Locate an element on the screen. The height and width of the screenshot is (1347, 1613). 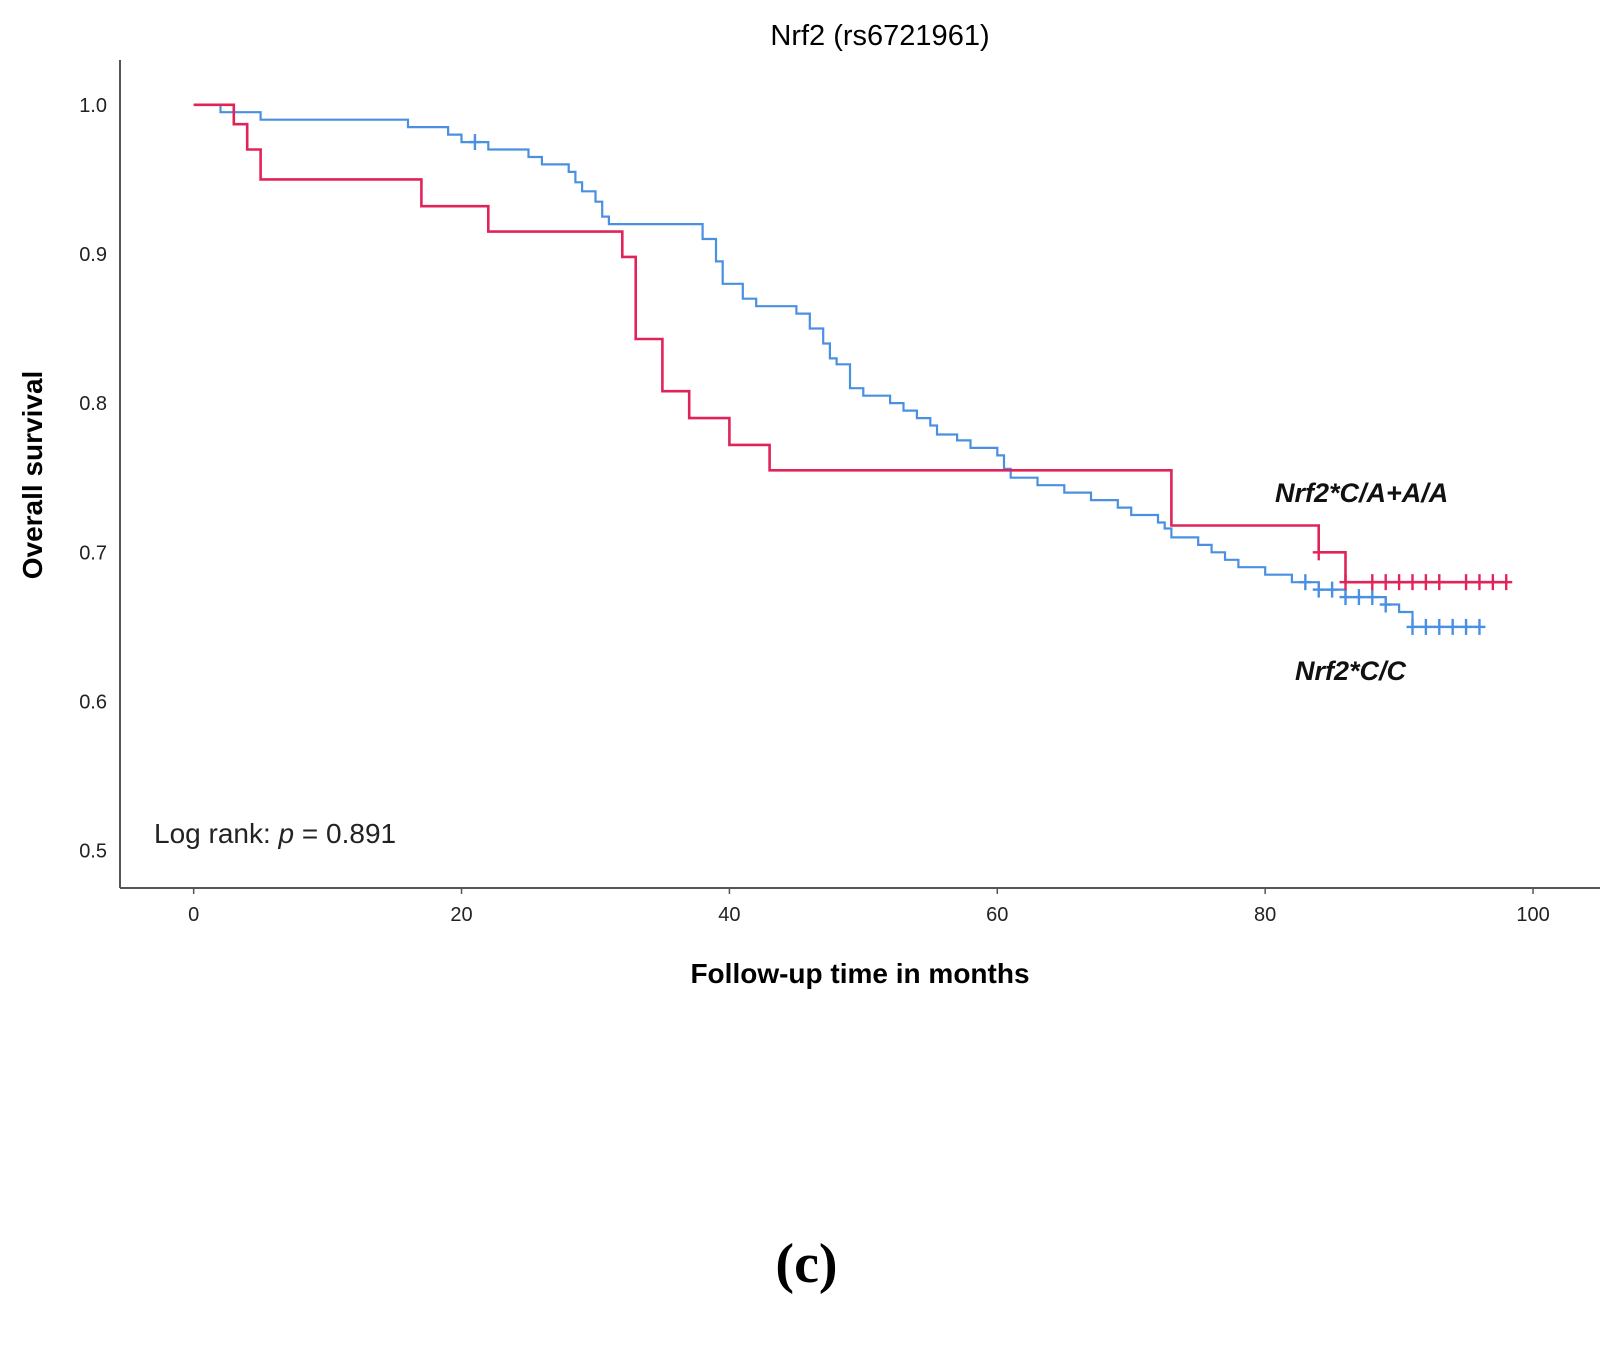
panel-label: (c) is located at coordinates (806, 1264).